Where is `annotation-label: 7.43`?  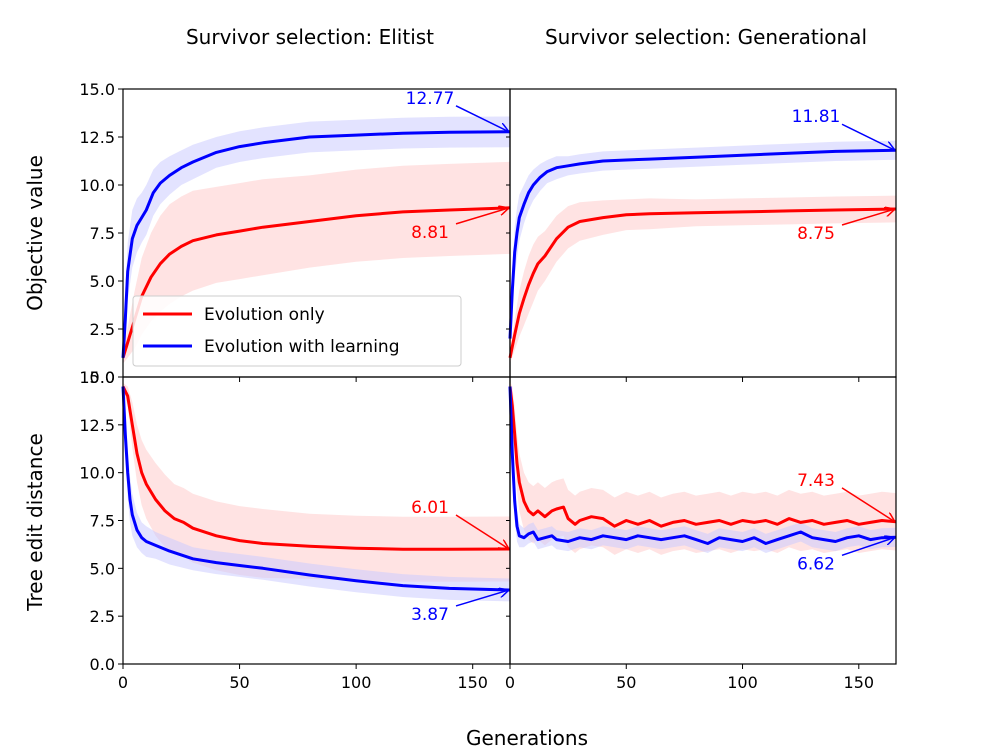 annotation-label: 7.43 is located at coordinates (816, 481).